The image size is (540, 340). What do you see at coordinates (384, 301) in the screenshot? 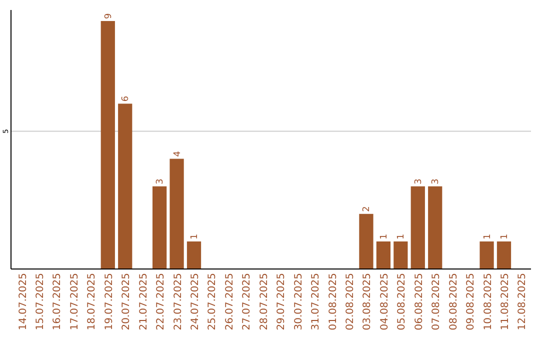
I see `x-tick-label: 04.08.2025` at bounding box center [384, 301].